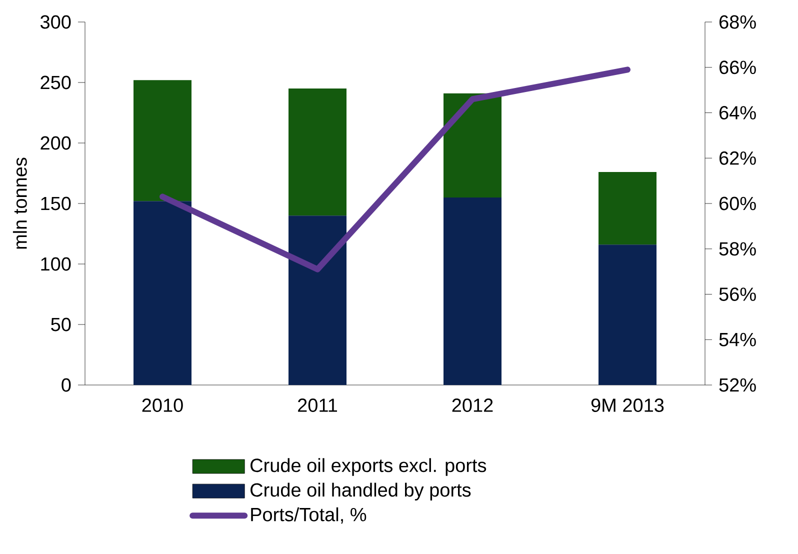 The image size is (798, 554). I want to click on legend-label: Crude oil exports excl. ports, so click(368, 467).